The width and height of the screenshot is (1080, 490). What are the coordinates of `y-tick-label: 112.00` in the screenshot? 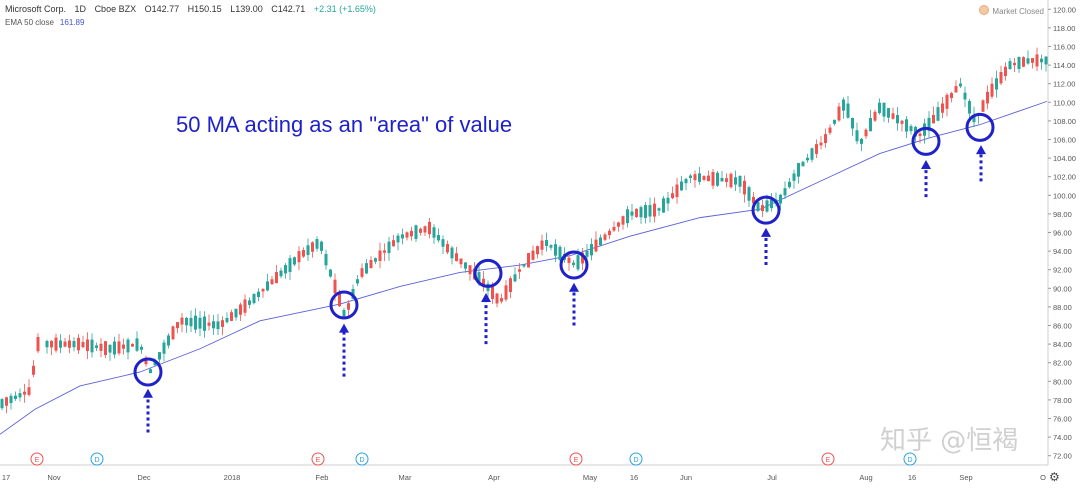 It's located at (1064, 84).